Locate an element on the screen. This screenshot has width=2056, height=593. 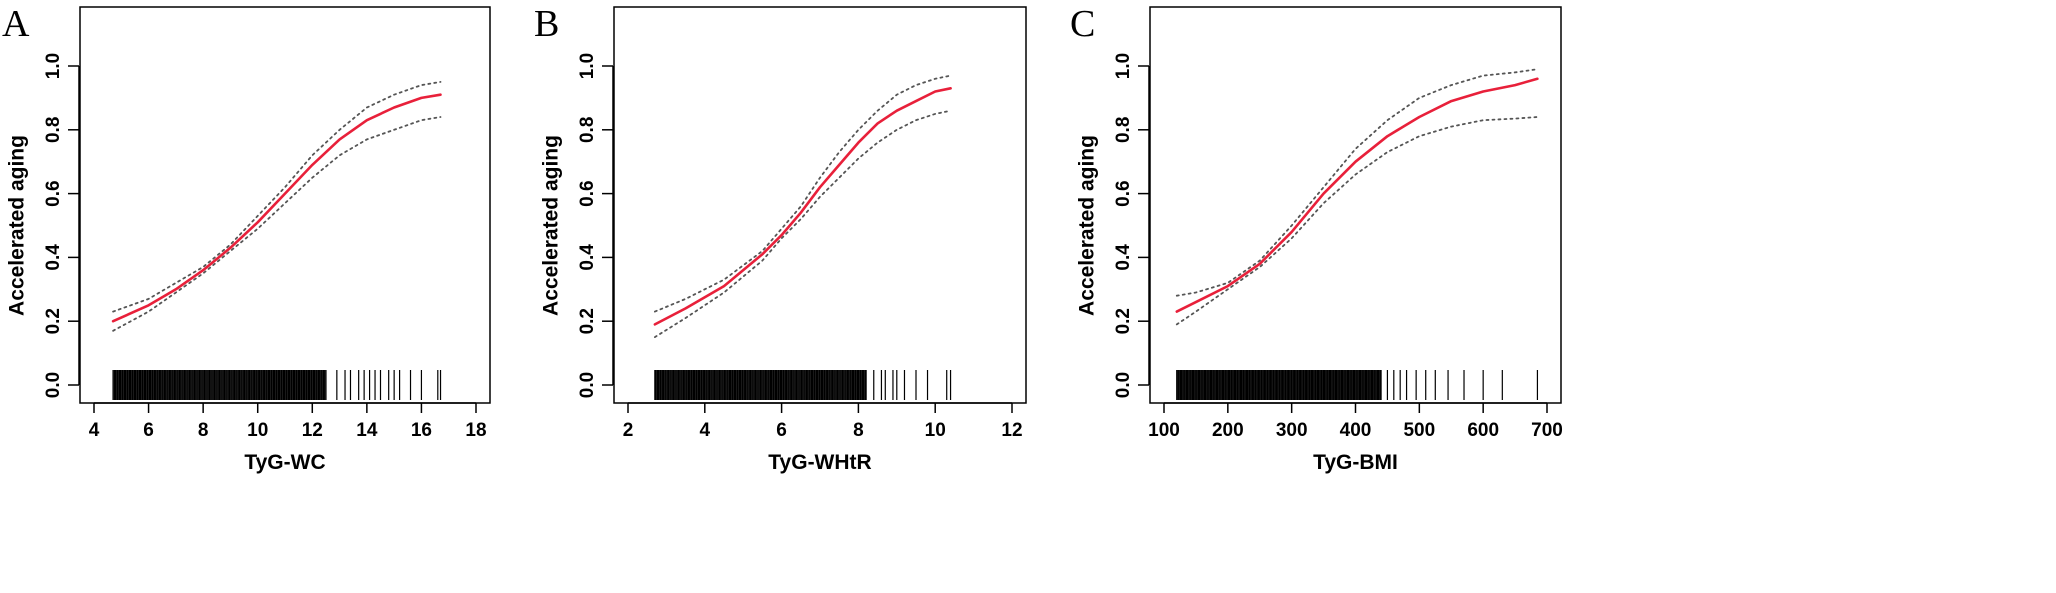
panel-letter: C is located at coordinates (1082, 24).